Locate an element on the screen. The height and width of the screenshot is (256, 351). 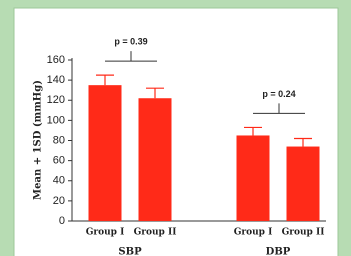
y-tick-label: 0 is located at coordinates (62, 221).